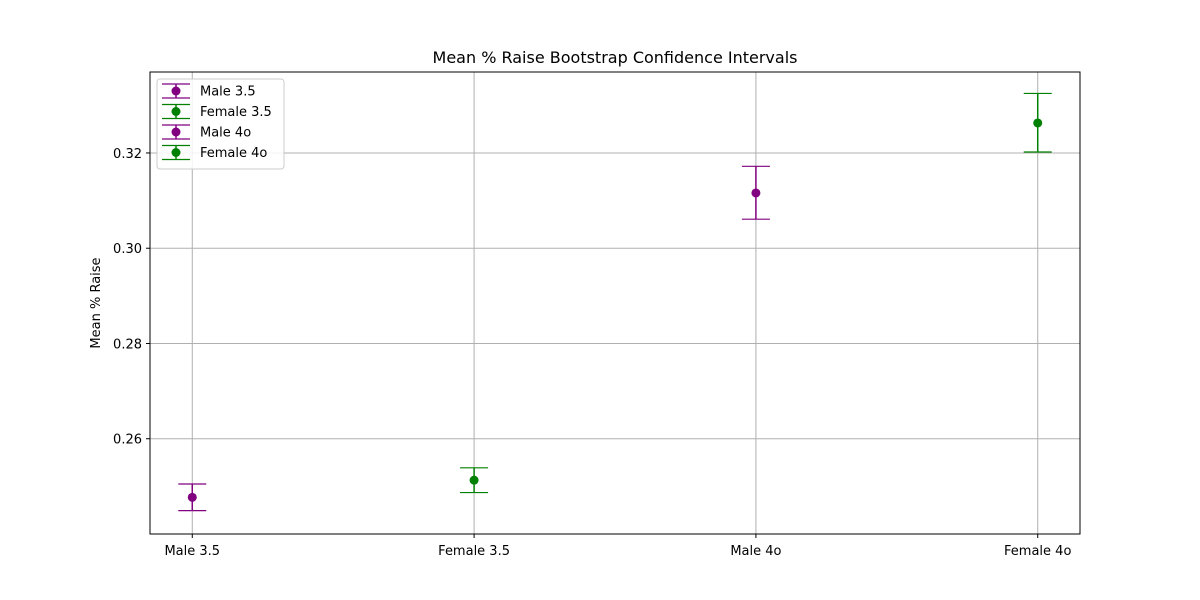  I want to click on legend: Male 3.5 Female 3.5 Male 4o Female 4o, so click(220, 124).